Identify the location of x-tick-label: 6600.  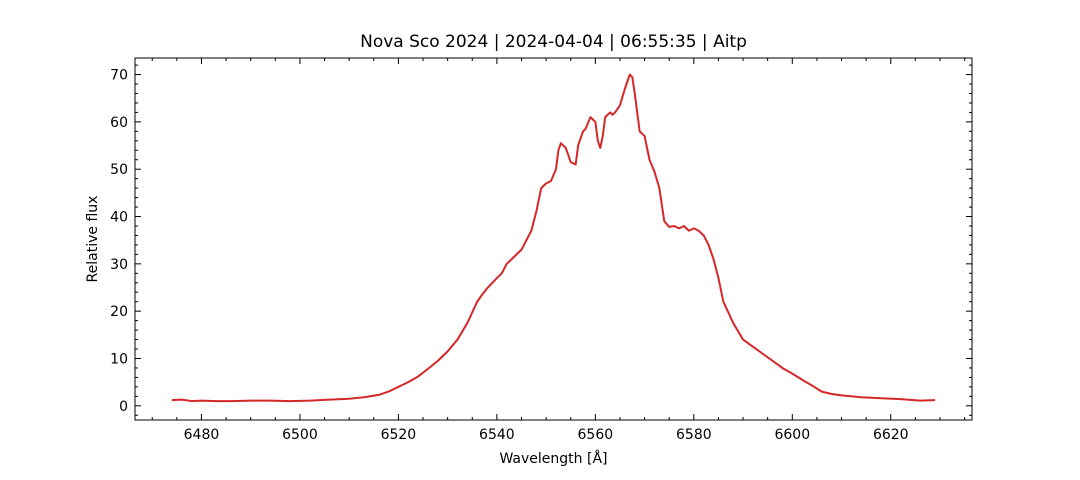
(792, 435).